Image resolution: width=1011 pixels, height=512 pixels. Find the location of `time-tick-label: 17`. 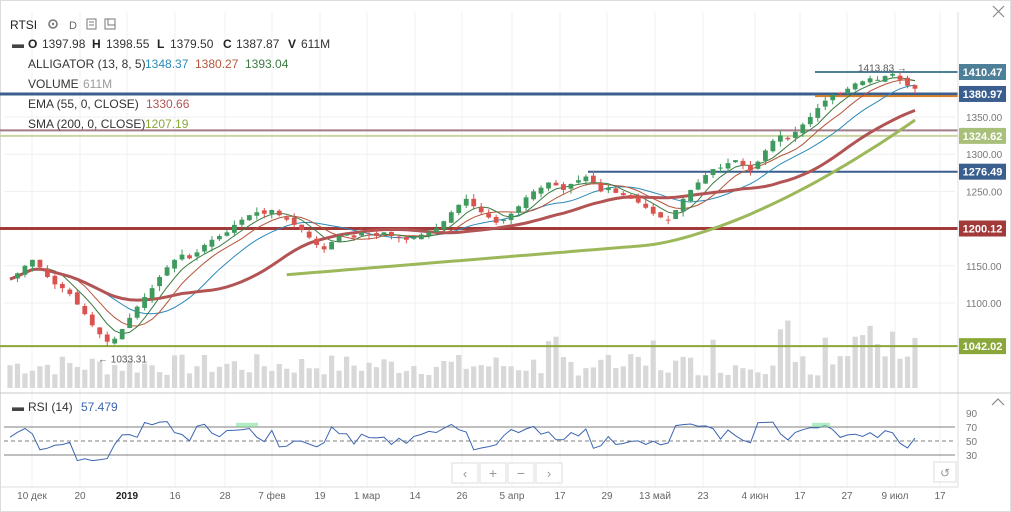

time-tick-label: 17 is located at coordinates (560, 496).